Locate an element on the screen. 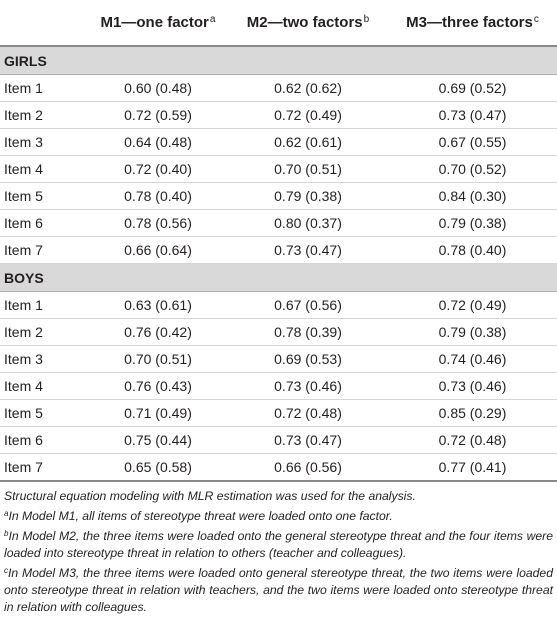 The width and height of the screenshot is (557, 632). footnote-marker: a is located at coordinates (6, 513).